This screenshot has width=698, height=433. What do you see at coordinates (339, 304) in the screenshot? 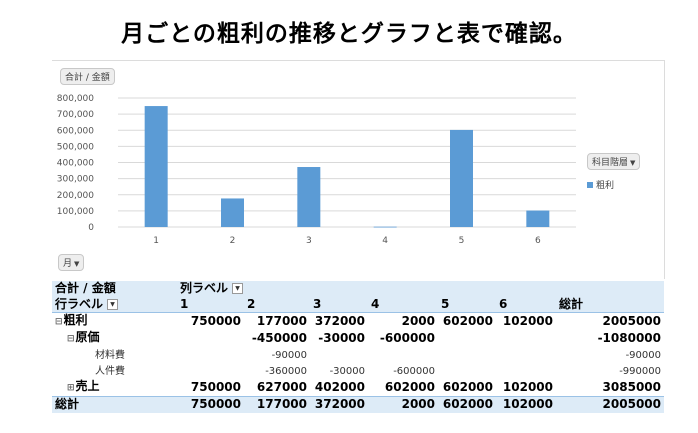
I see `column-header: 3` at bounding box center [339, 304].